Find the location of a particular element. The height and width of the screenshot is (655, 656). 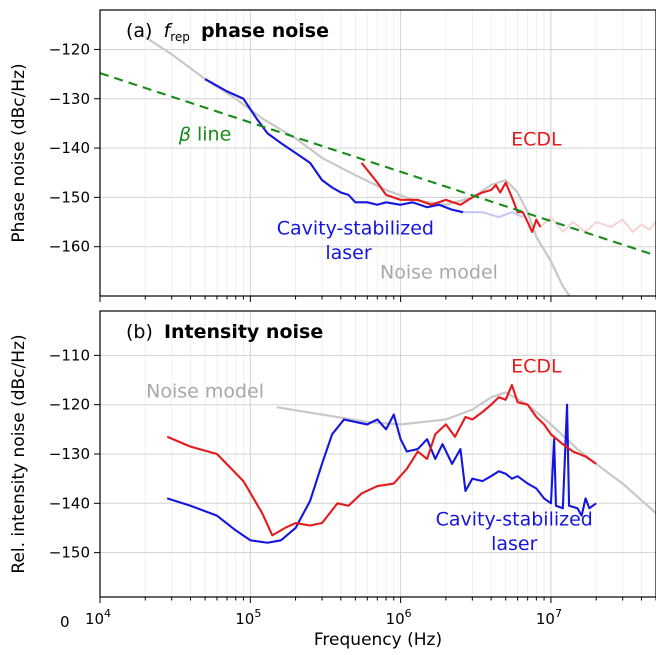

annotation--line: β line is located at coordinates (204, 135).